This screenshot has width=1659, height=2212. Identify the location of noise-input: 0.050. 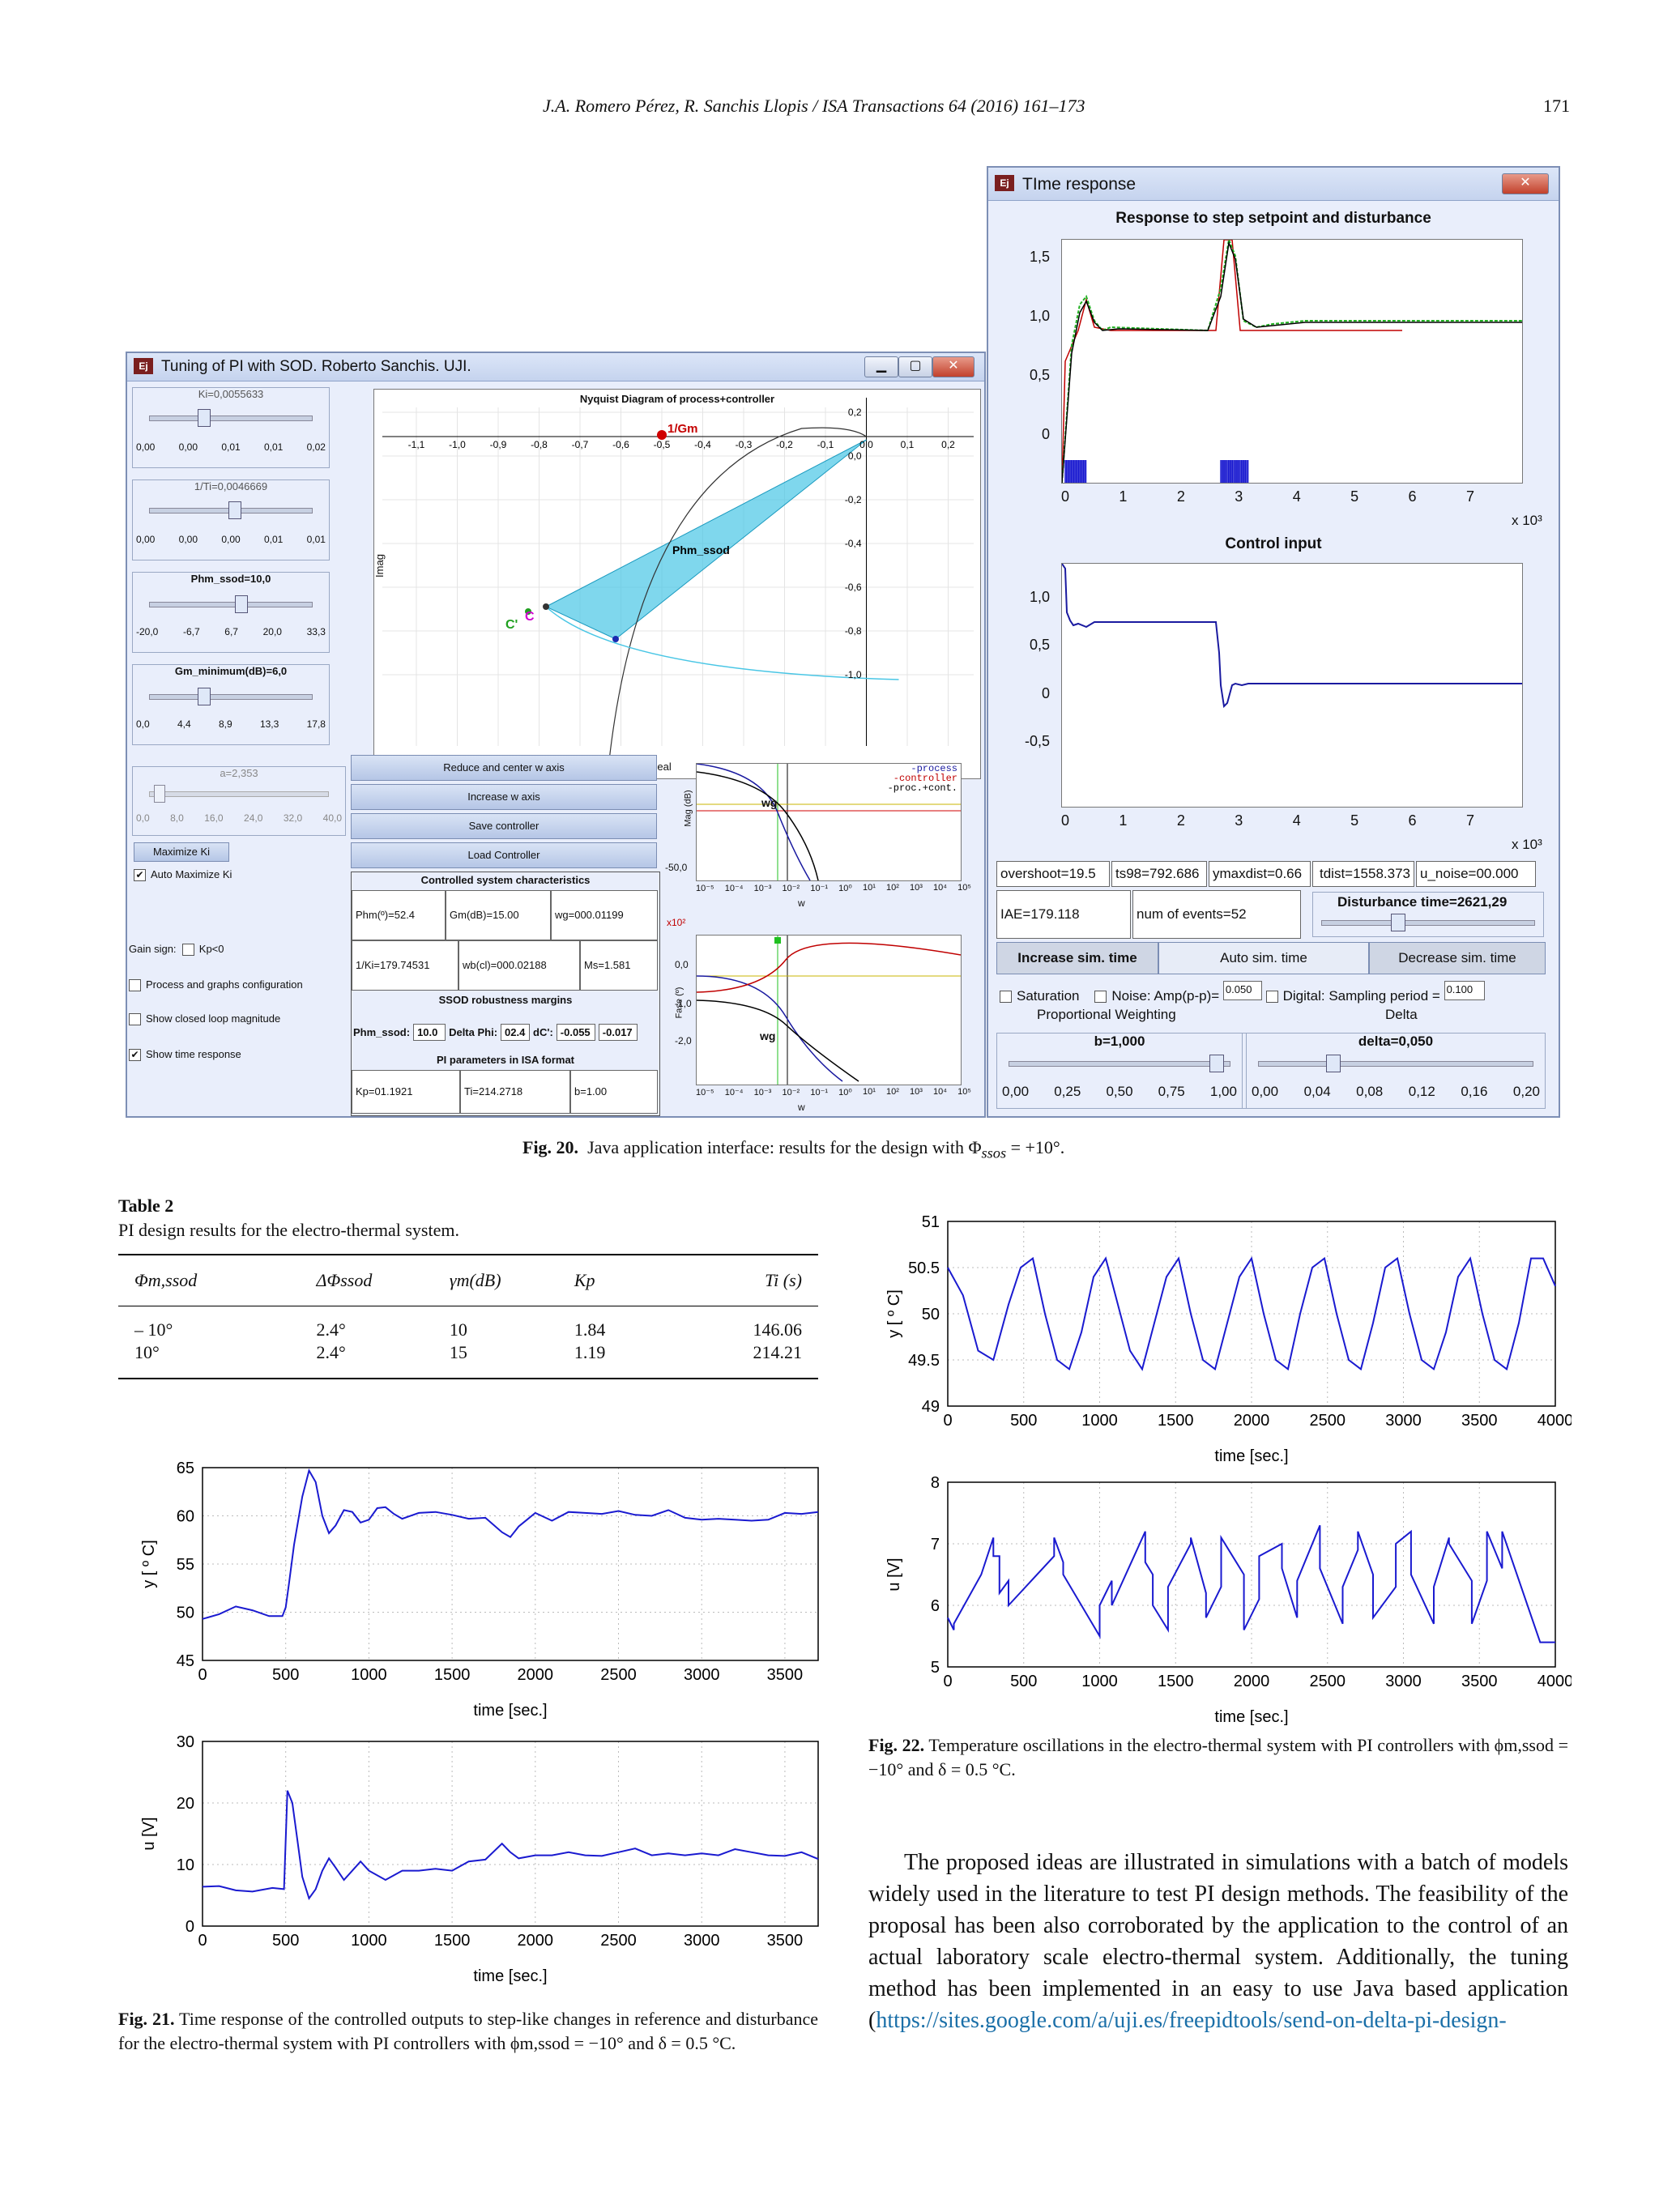
(1242, 990).